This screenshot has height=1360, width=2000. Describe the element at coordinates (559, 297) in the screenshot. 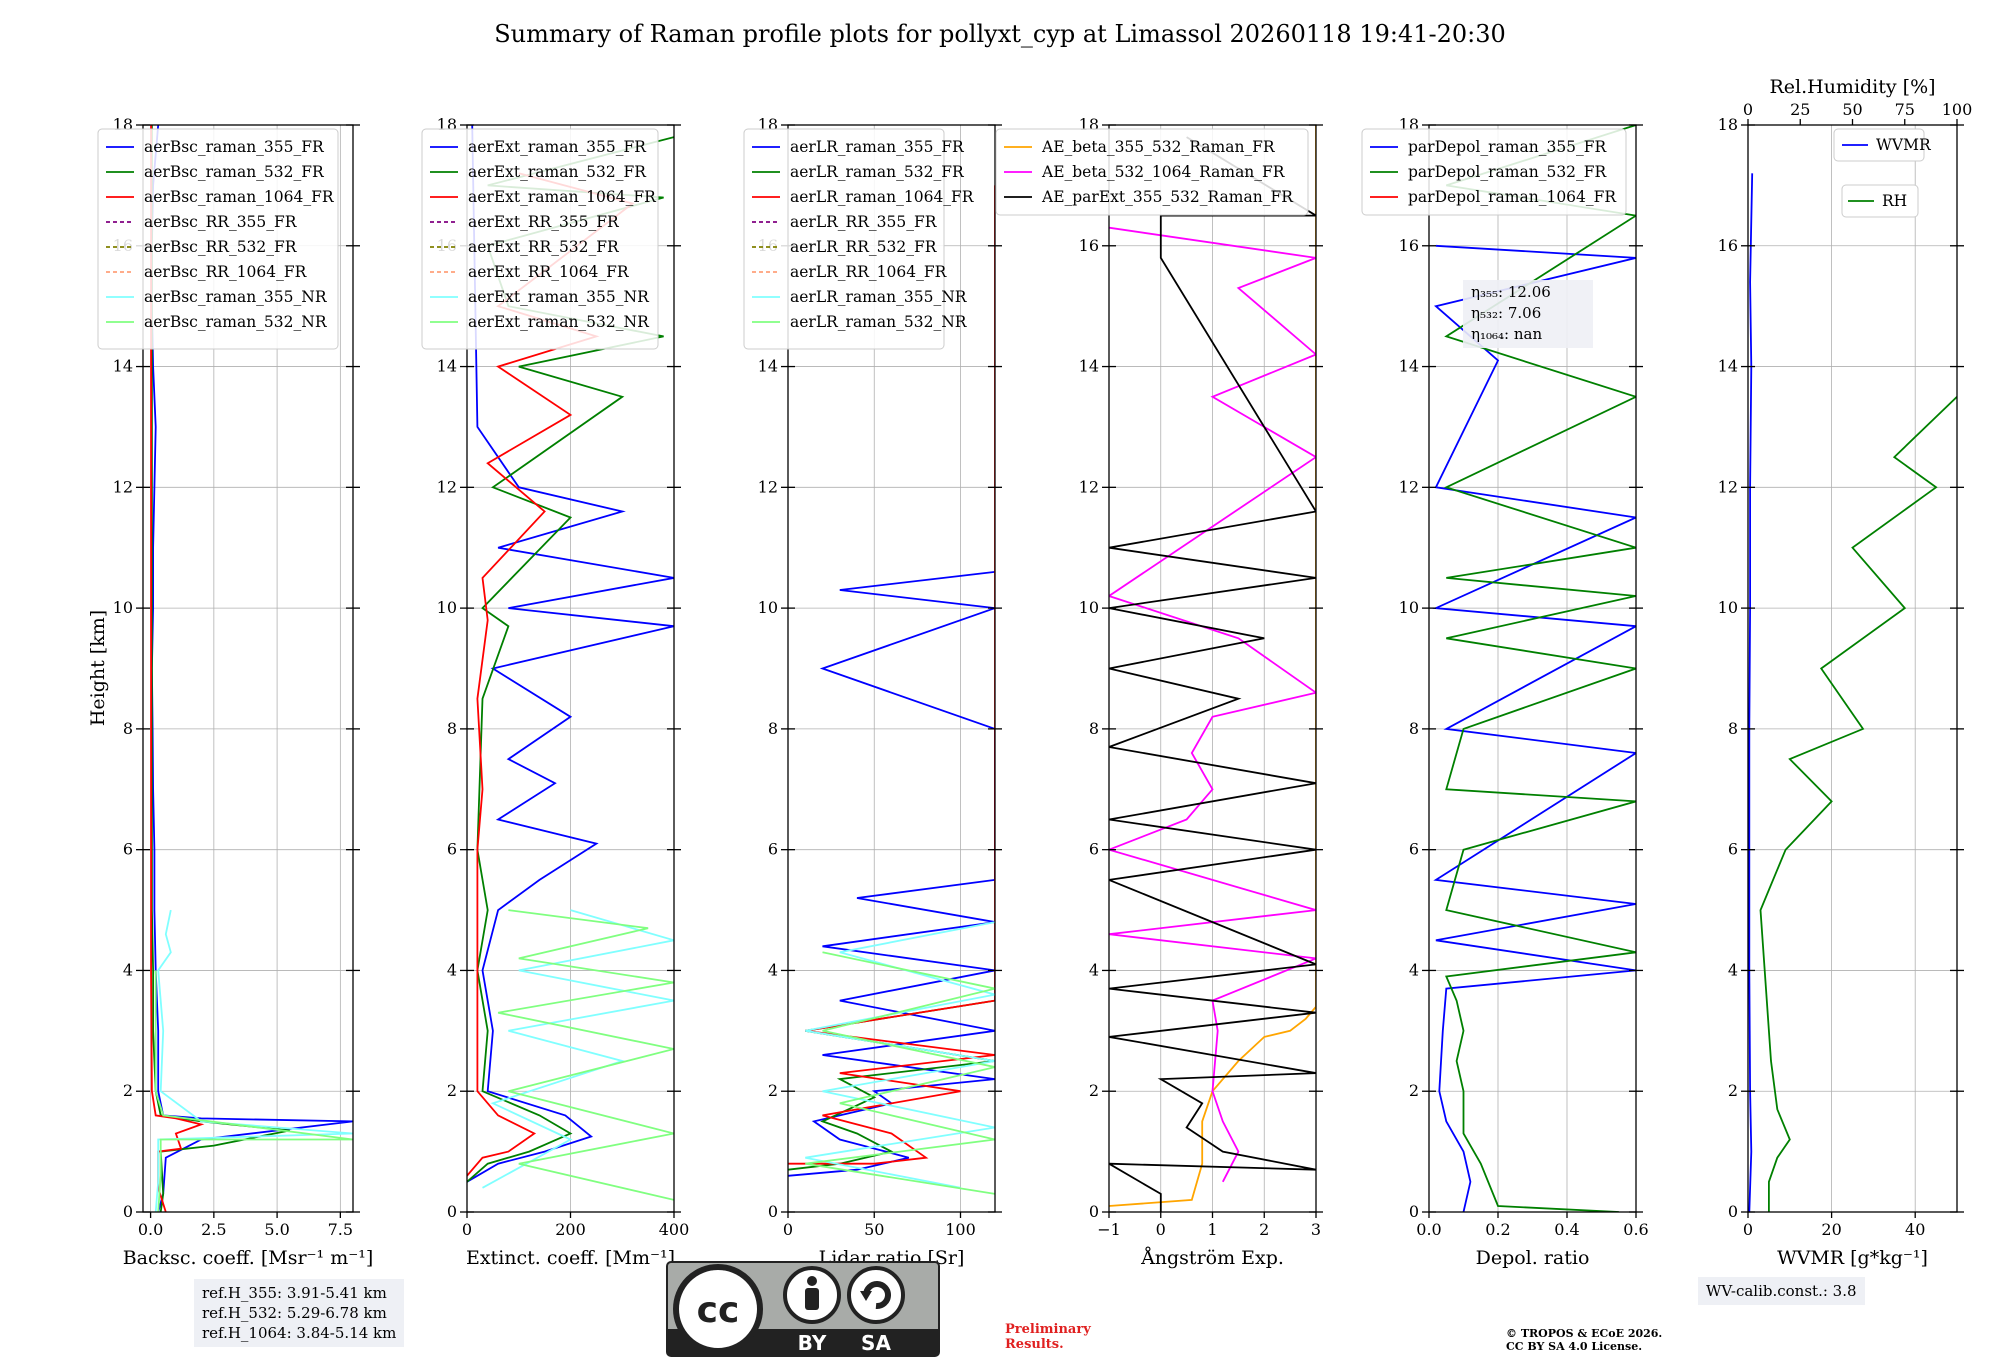

I see `legend-label: aerExt_raman_355_NR` at that location.